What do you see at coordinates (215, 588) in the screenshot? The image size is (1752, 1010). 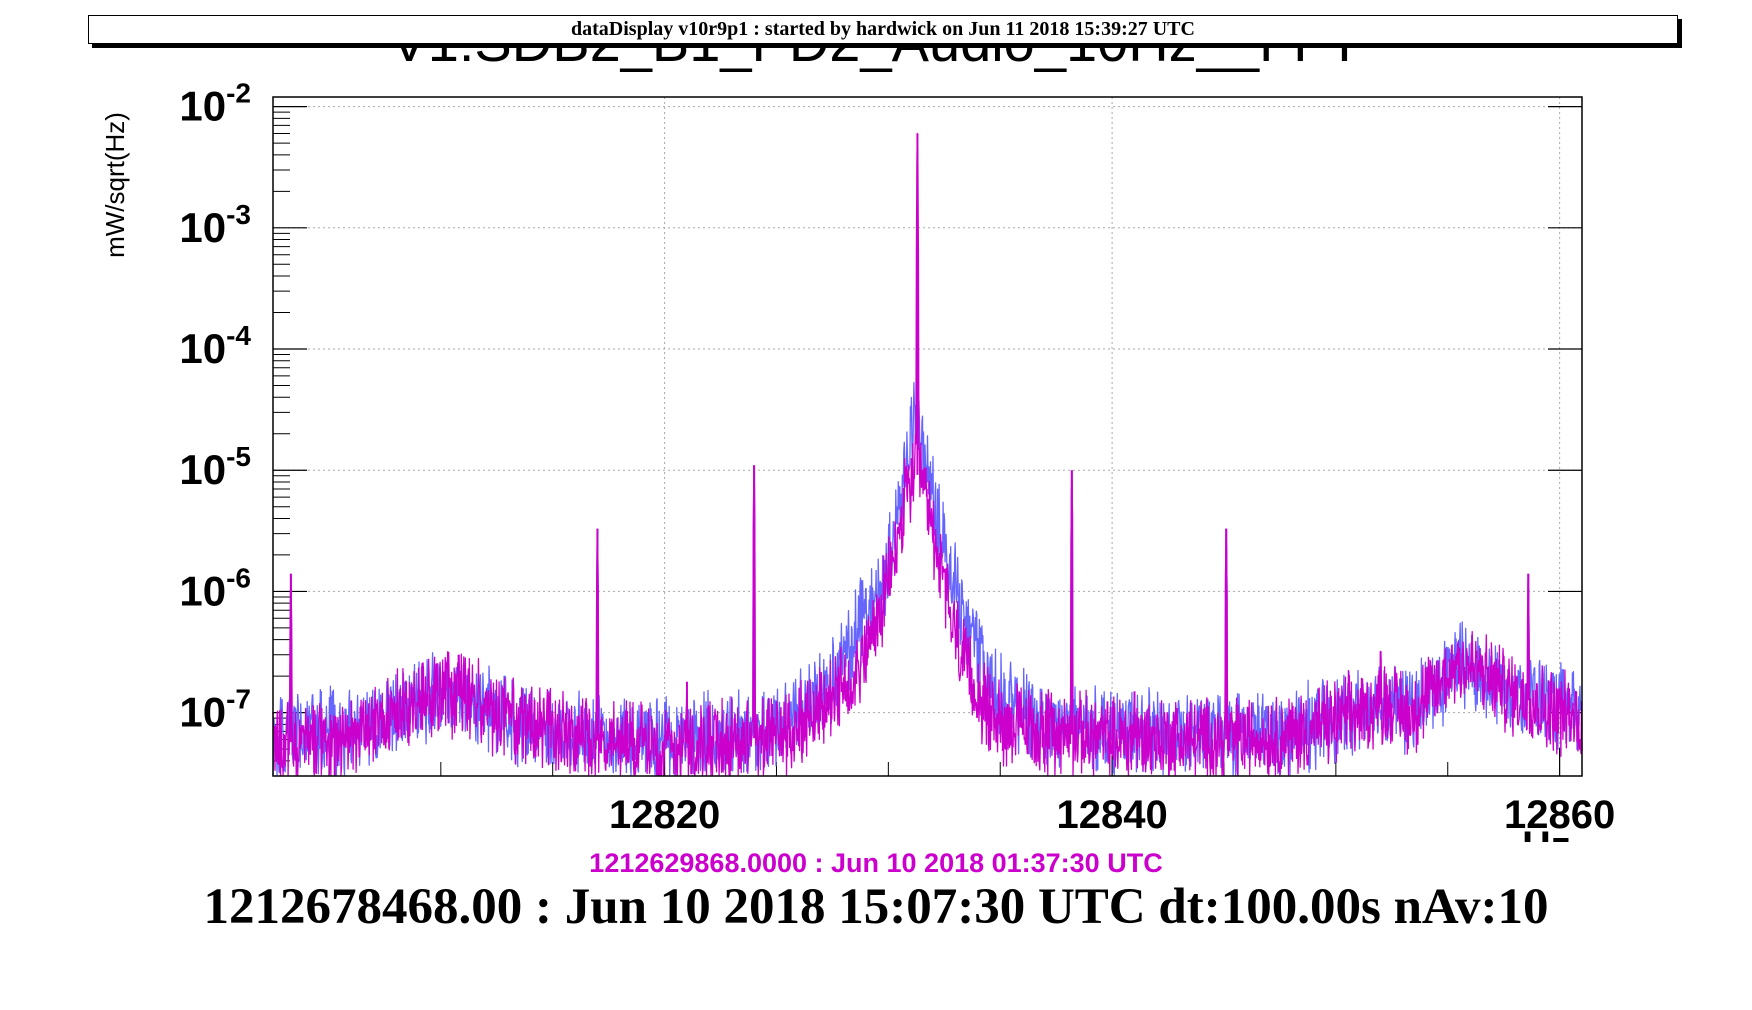 I see `y-tick-label: 10⁻⁶` at bounding box center [215, 588].